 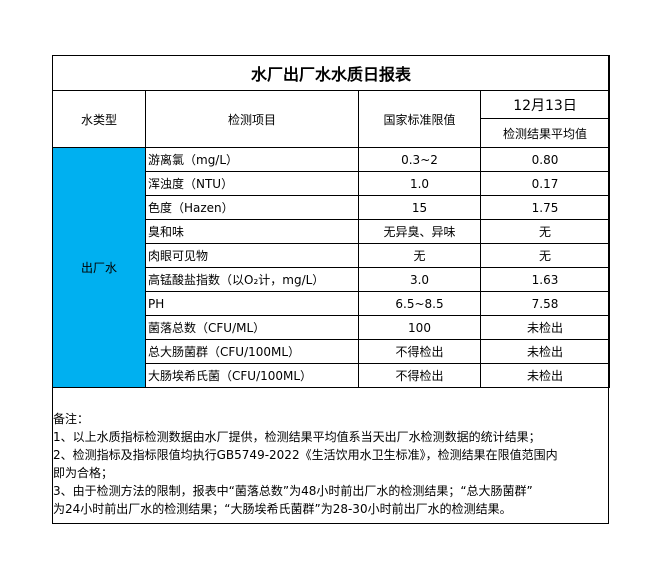 I want to click on header-limit: 国家标准限值, so click(x=419, y=119).